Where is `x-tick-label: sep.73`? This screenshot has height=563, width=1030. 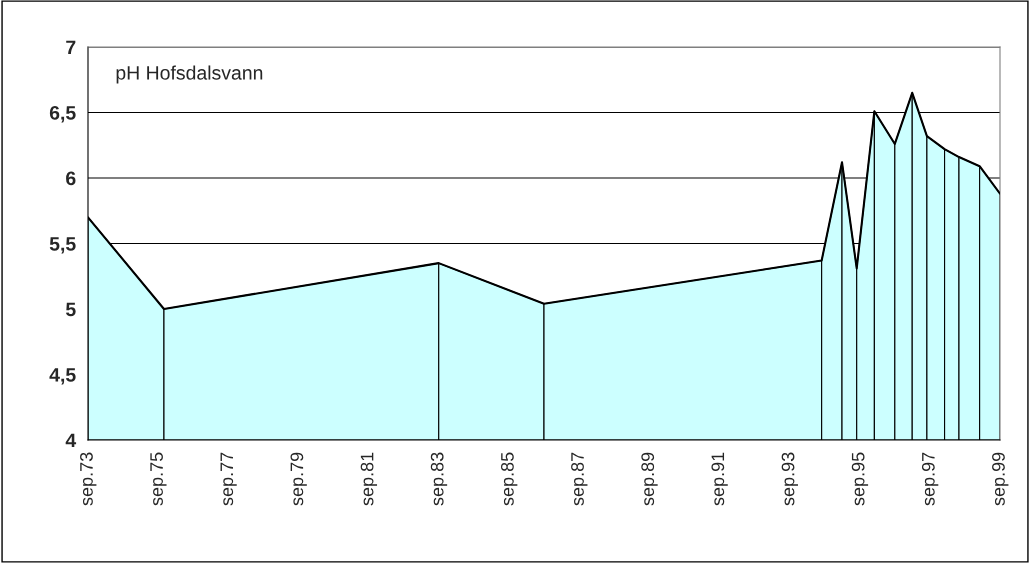
x-tick-label: sep.73 is located at coordinates (88, 479).